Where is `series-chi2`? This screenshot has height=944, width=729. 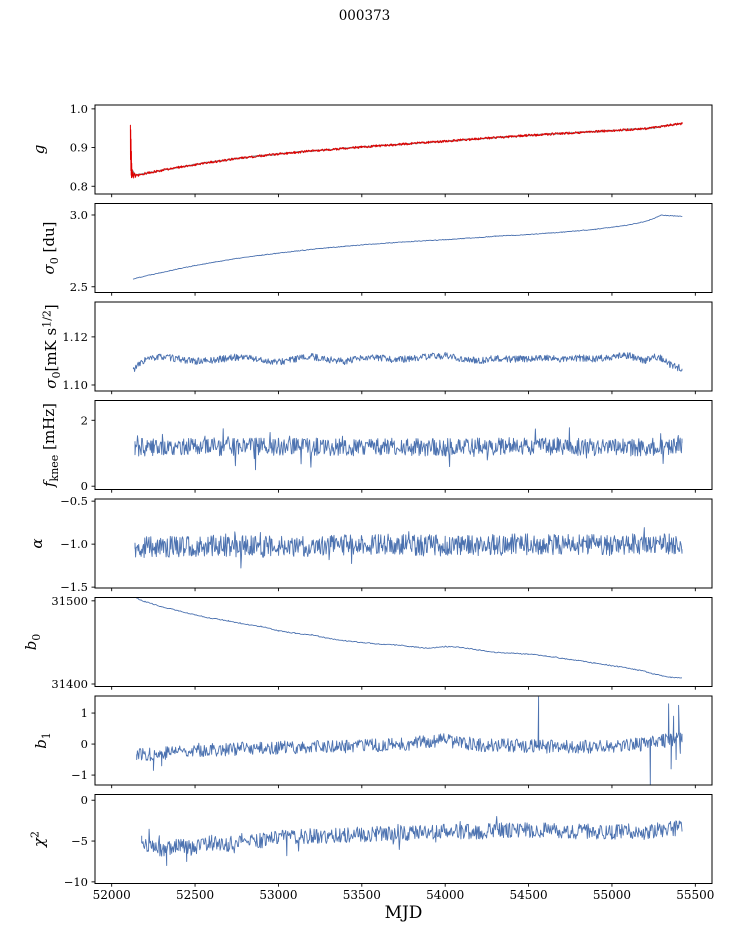
series-chi2 is located at coordinates (412, 840).